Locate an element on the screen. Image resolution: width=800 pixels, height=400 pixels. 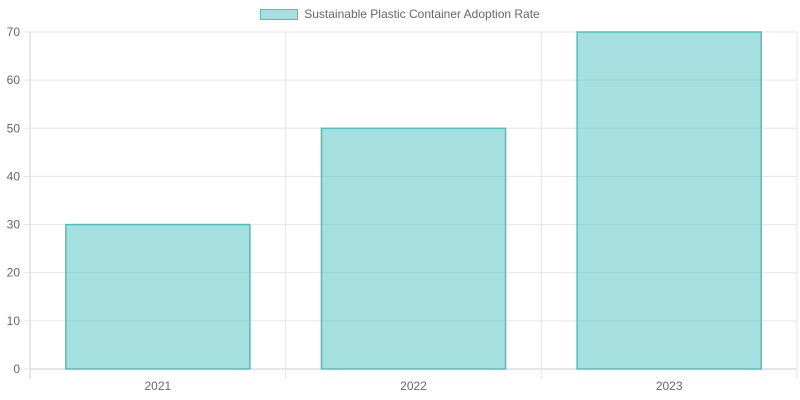
bar-2021 is located at coordinates (158, 296).